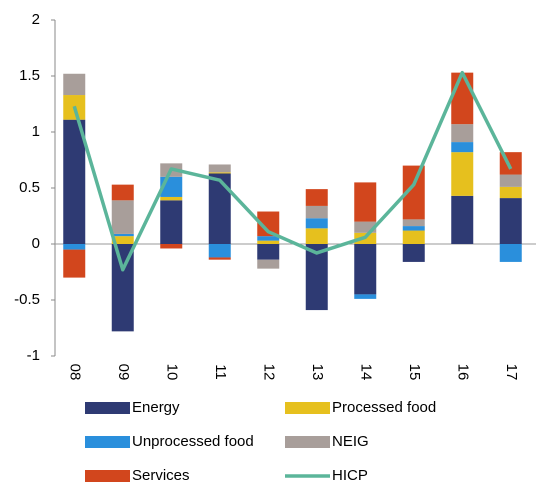 The image size is (536, 483). I want to click on y-tick-label: 1.5, so click(29, 75).